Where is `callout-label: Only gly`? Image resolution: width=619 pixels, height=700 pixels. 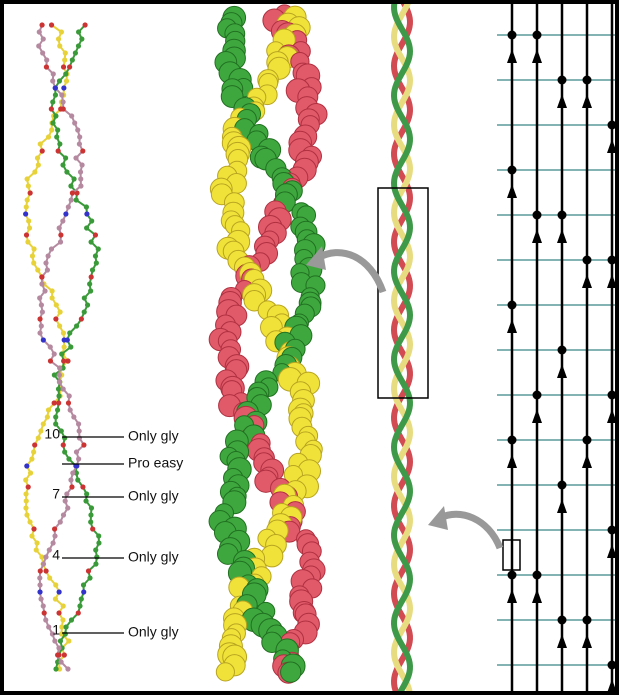 callout-label: Only gly is located at coordinates (153, 632).